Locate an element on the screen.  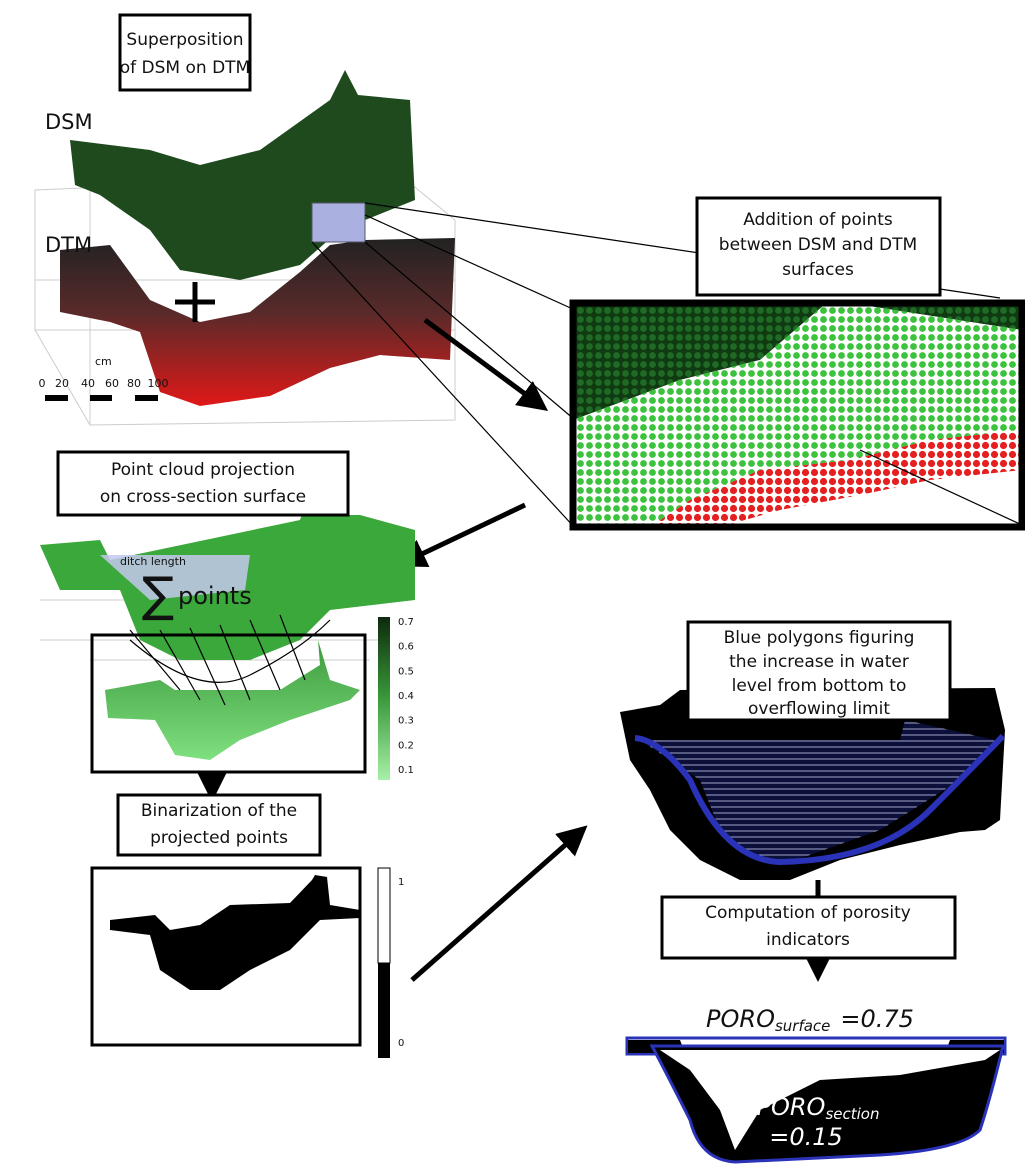
water-limit is located at coordinates (820, 799).